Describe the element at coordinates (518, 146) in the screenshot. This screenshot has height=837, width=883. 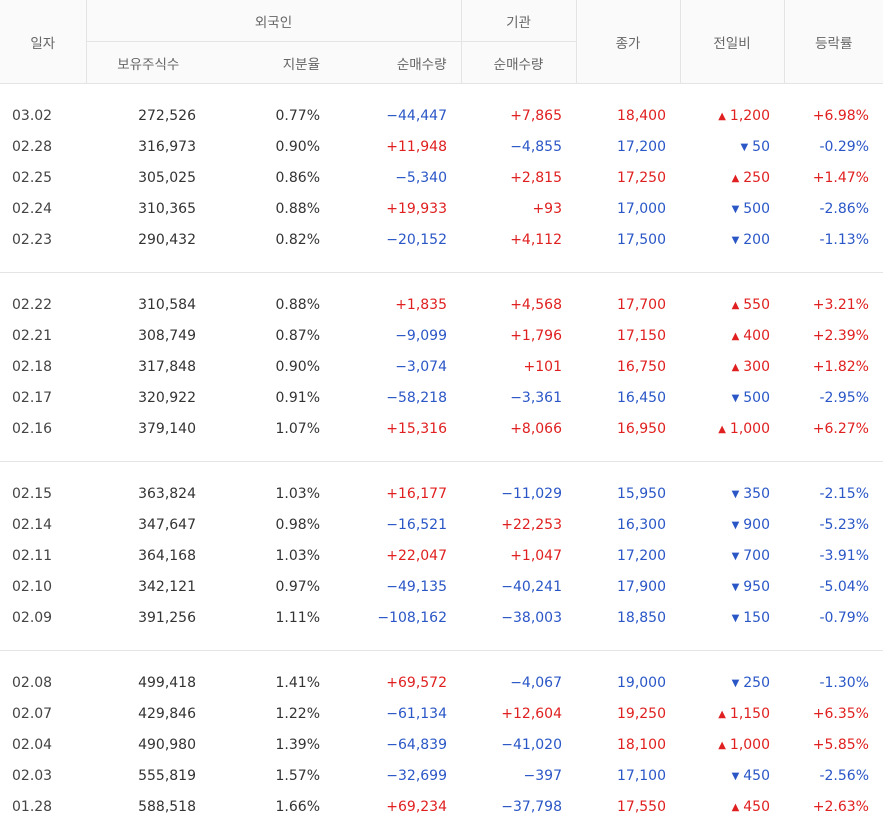
I see `cell-inst-net: −4,855` at that location.